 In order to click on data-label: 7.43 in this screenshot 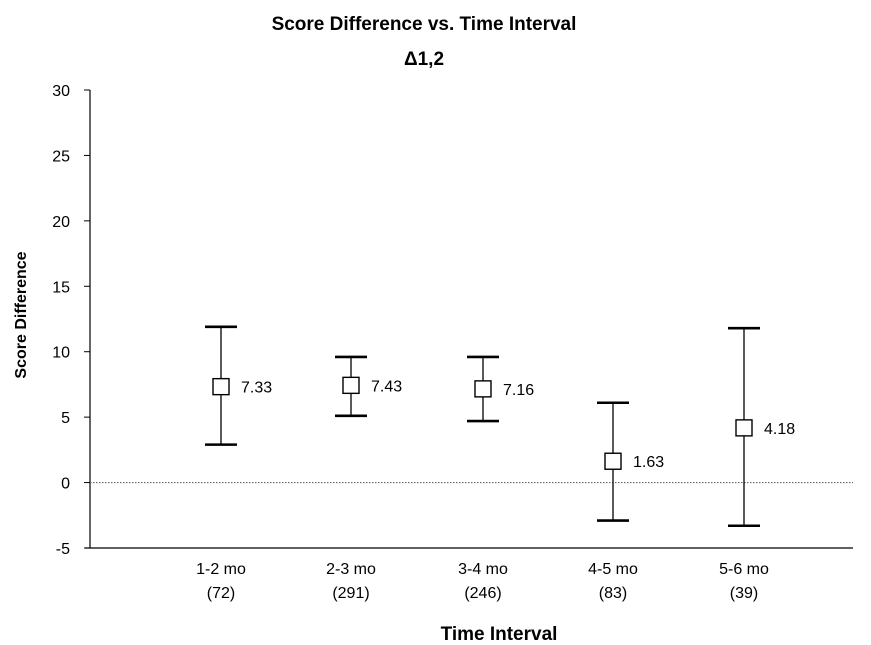, I will do `click(386, 386)`.